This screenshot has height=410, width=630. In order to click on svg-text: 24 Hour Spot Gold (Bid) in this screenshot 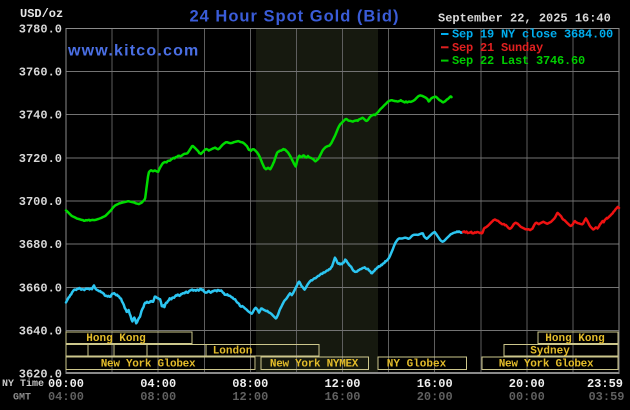, I will do `click(295, 17)`.